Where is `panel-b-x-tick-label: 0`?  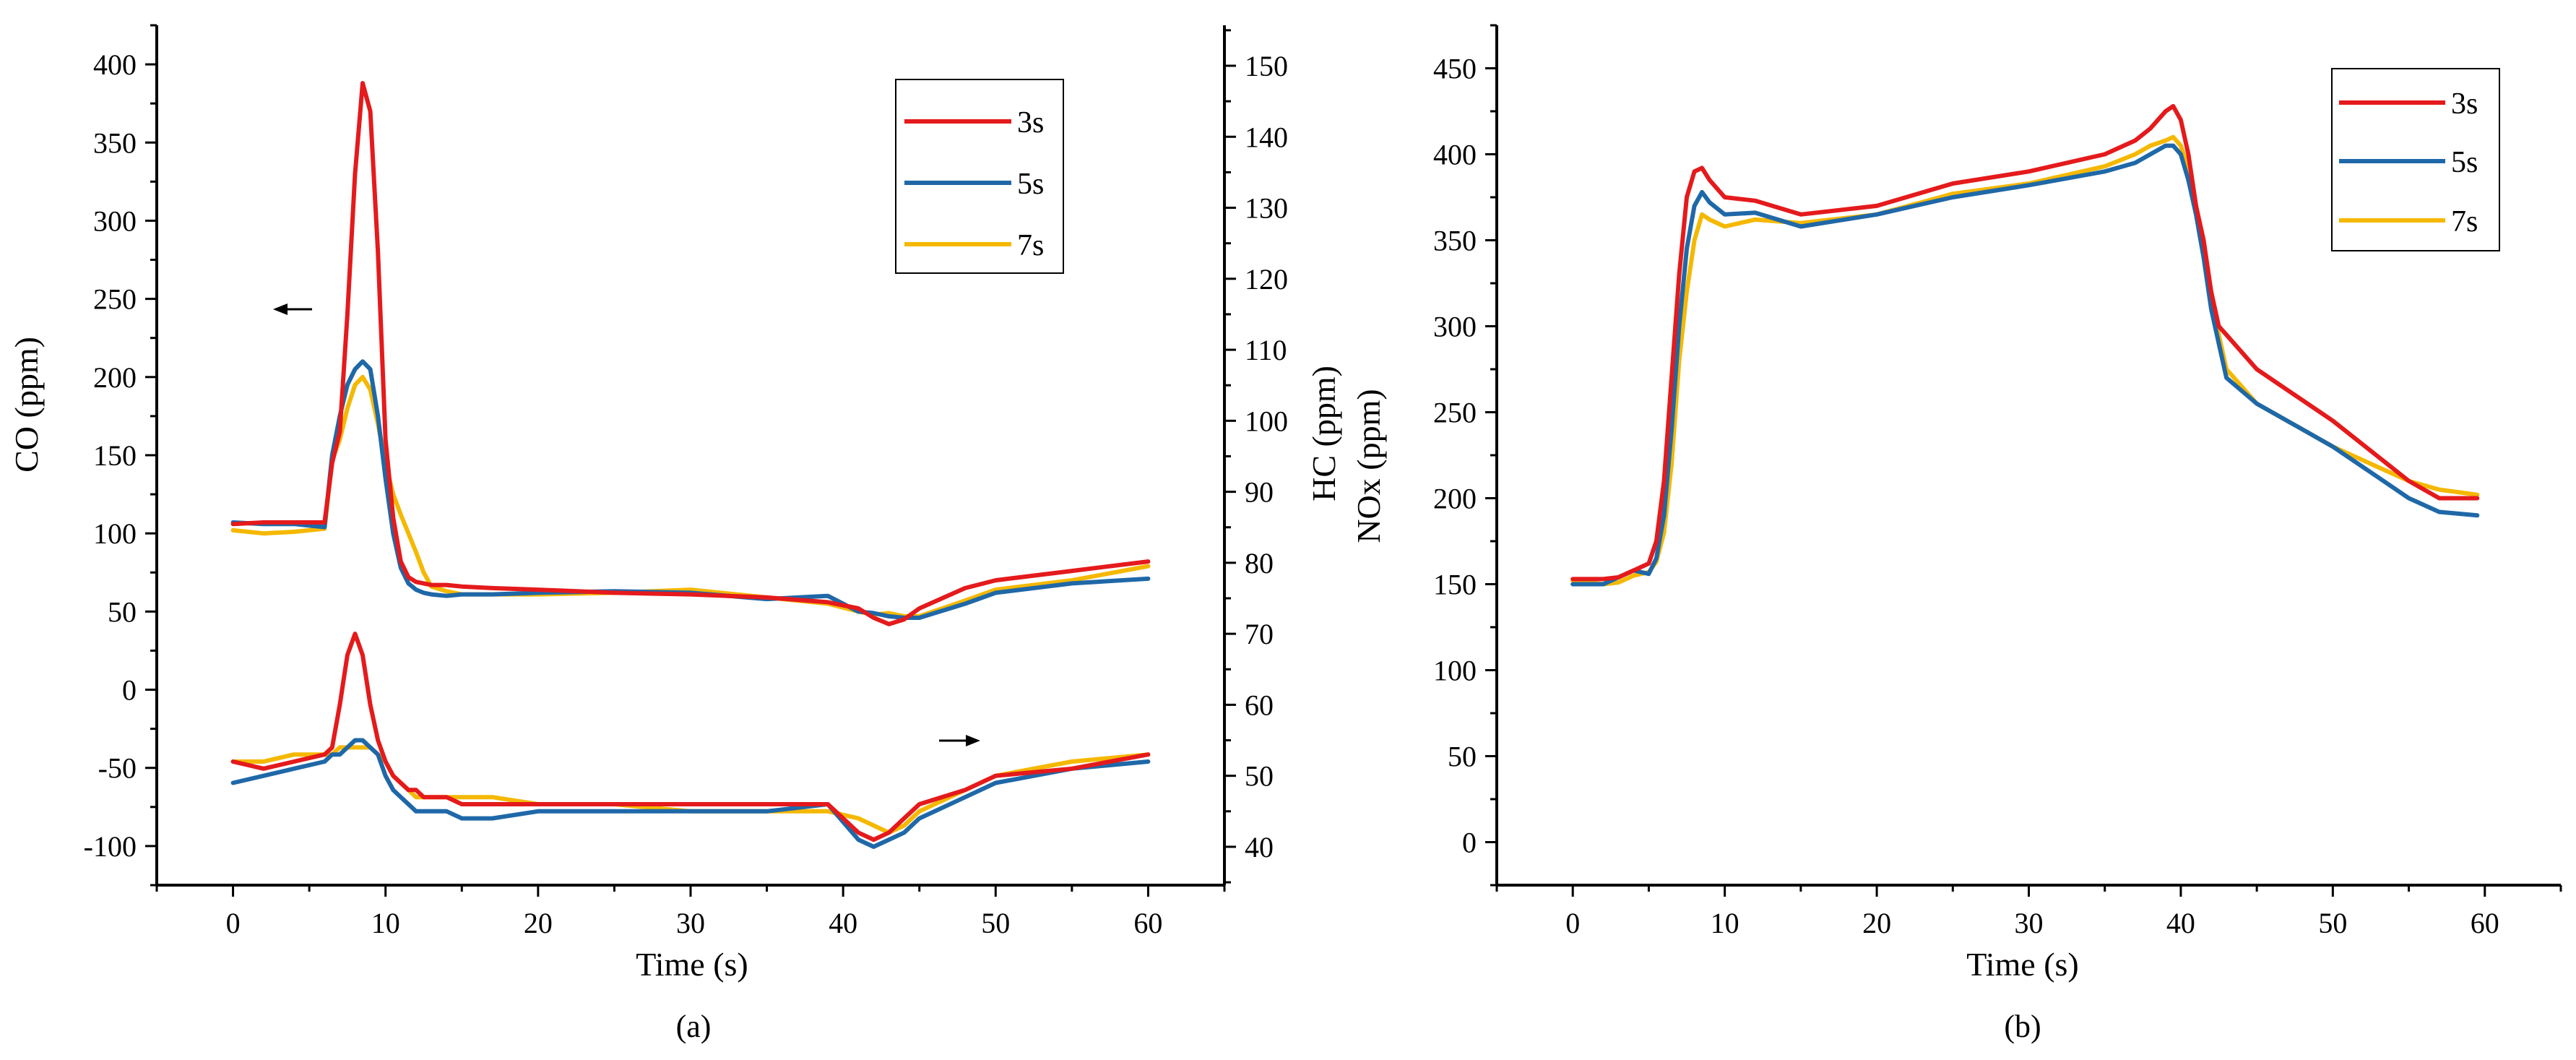
panel-b-x-tick-label: 0 is located at coordinates (1573, 923).